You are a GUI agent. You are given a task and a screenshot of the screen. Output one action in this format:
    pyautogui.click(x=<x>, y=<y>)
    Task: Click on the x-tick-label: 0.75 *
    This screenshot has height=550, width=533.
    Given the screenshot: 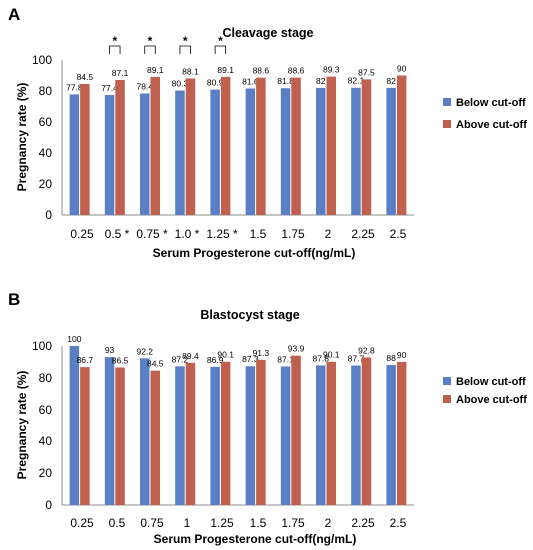 What is the action you would take?
    pyautogui.click(x=152, y=234)
    